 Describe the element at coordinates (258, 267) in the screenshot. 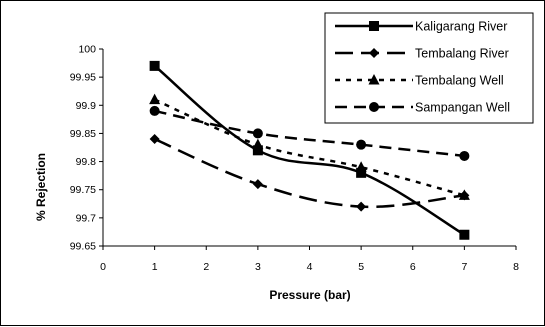

I see `x-tick-label: 3` at that location.